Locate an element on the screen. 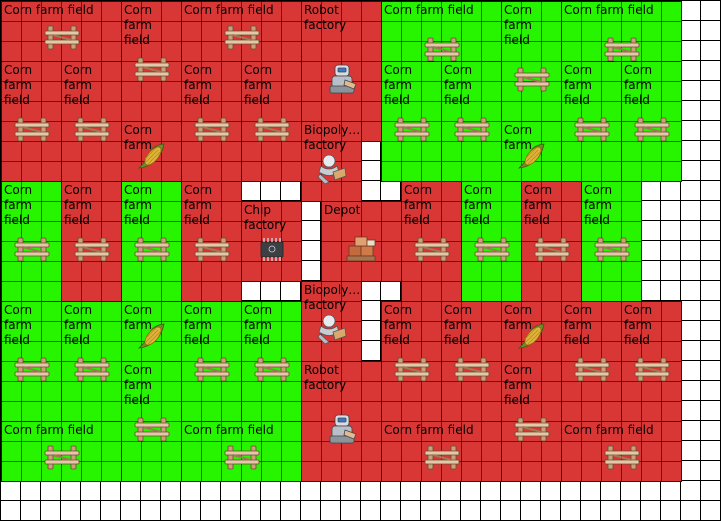  biopolymer-factory-icon is located at coordinates (332, 331).